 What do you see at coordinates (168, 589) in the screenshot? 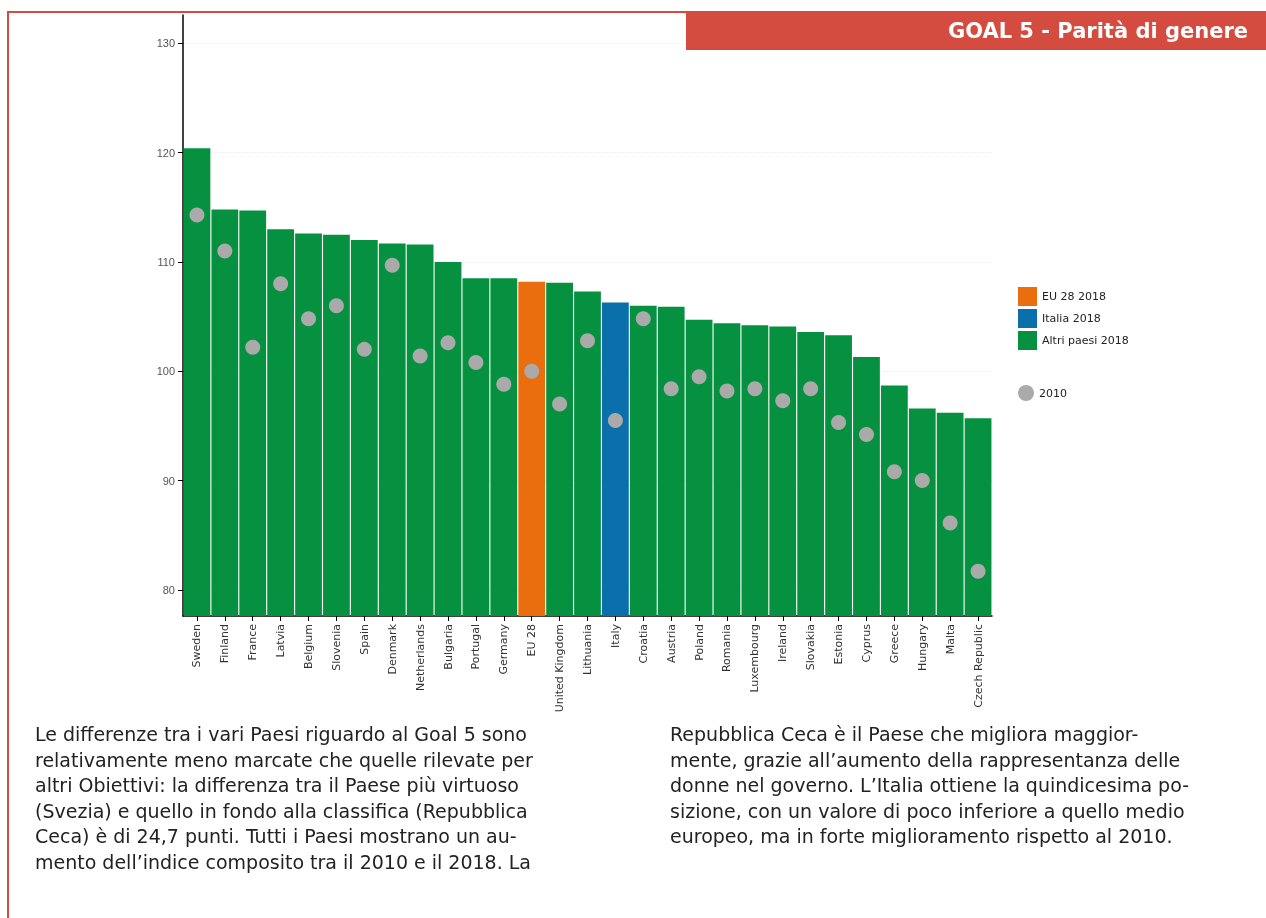
I see `y-tick-label: 80` at bounding box center [168, 589].